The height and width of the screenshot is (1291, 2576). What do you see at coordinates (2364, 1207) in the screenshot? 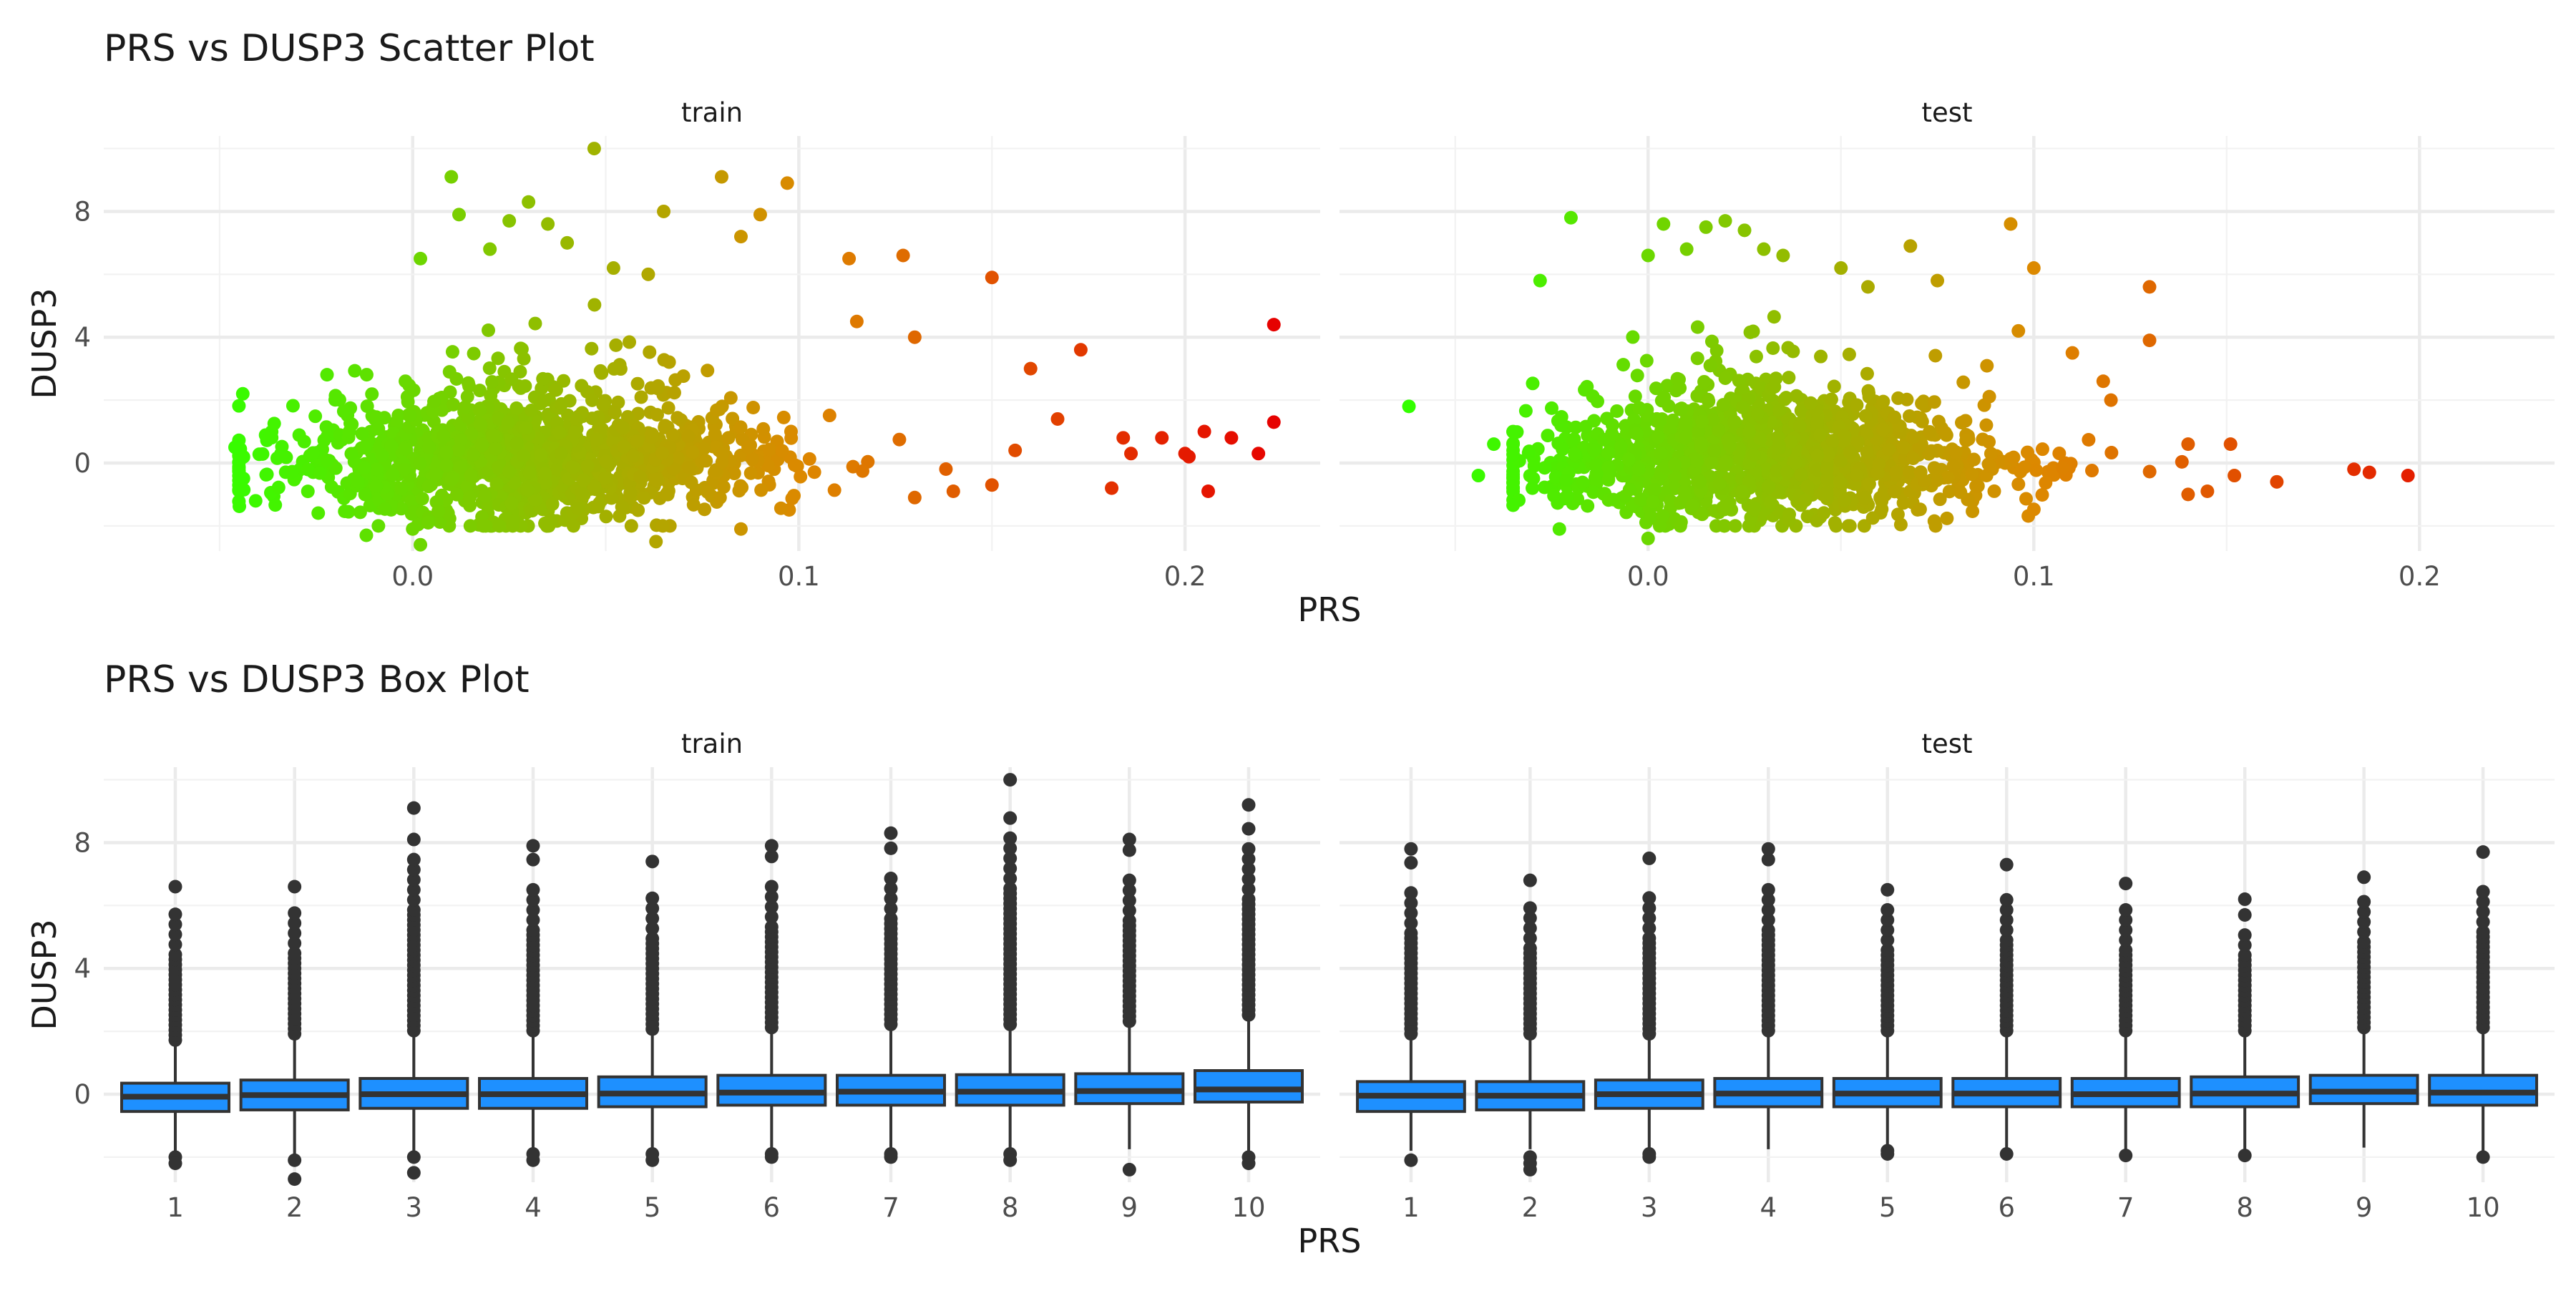
I see `box-test-x-tick-label: 9` at bounding box center [2364, 1207].